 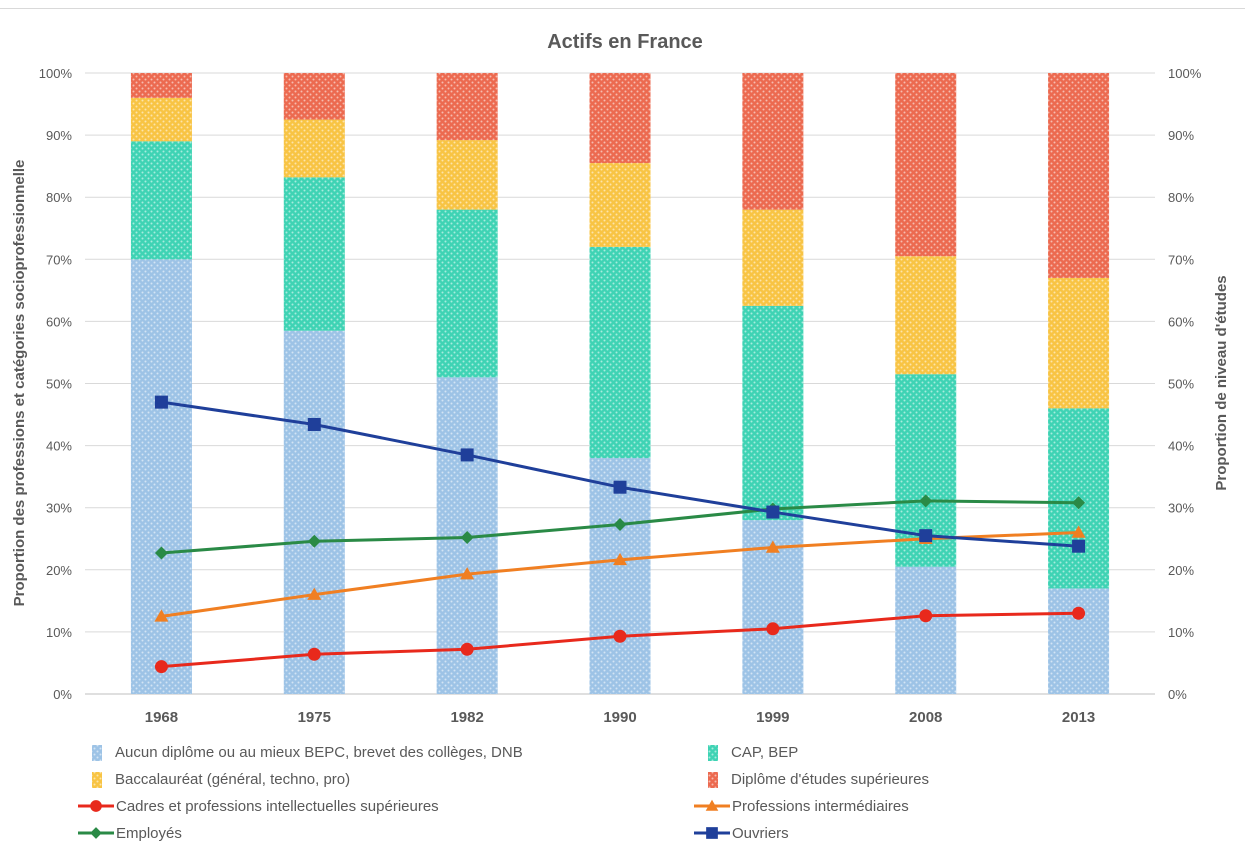 I want to click on category-label: 1968, so click(x=161, y=717).